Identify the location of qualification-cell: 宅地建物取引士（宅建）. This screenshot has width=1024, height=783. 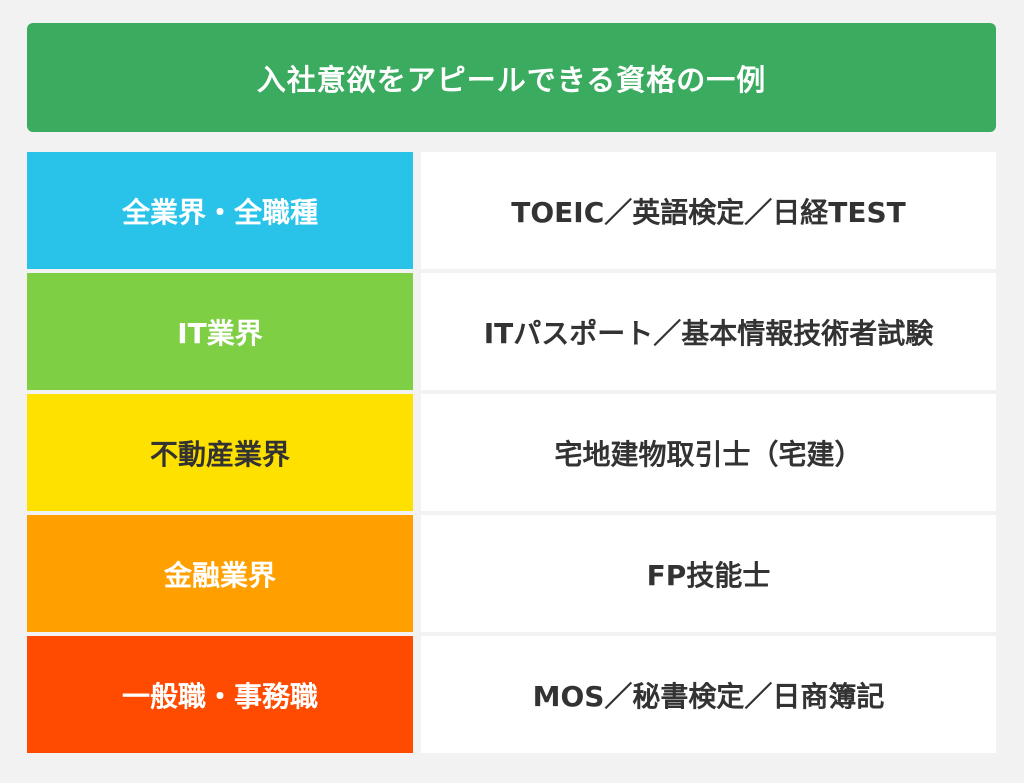
(708, 452).